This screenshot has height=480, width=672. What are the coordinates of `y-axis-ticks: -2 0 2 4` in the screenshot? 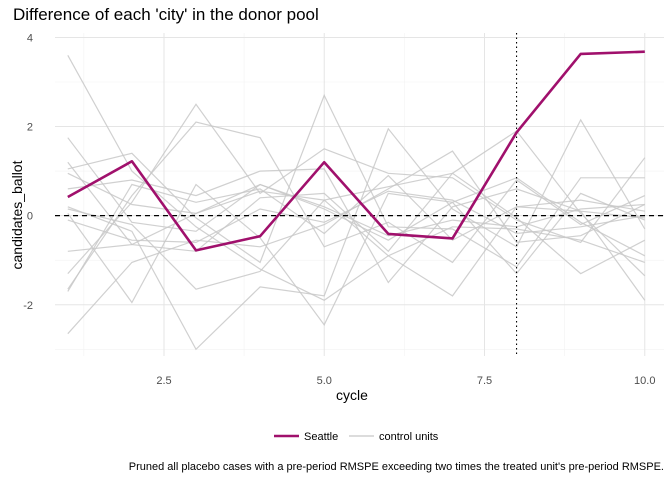 It's located at (28, 171).